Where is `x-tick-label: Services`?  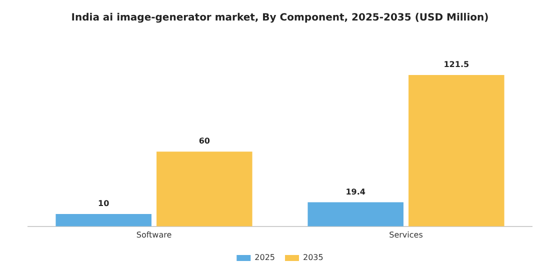
x-tick-label: Services is located at coordinates (406, 235).